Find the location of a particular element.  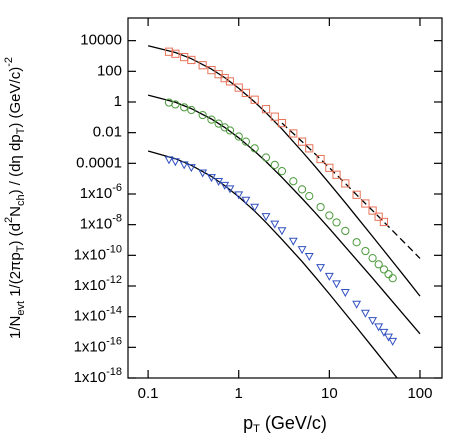

y-tick-label: 1x10⁻¹⁴ is located at coordinates (98, 315).